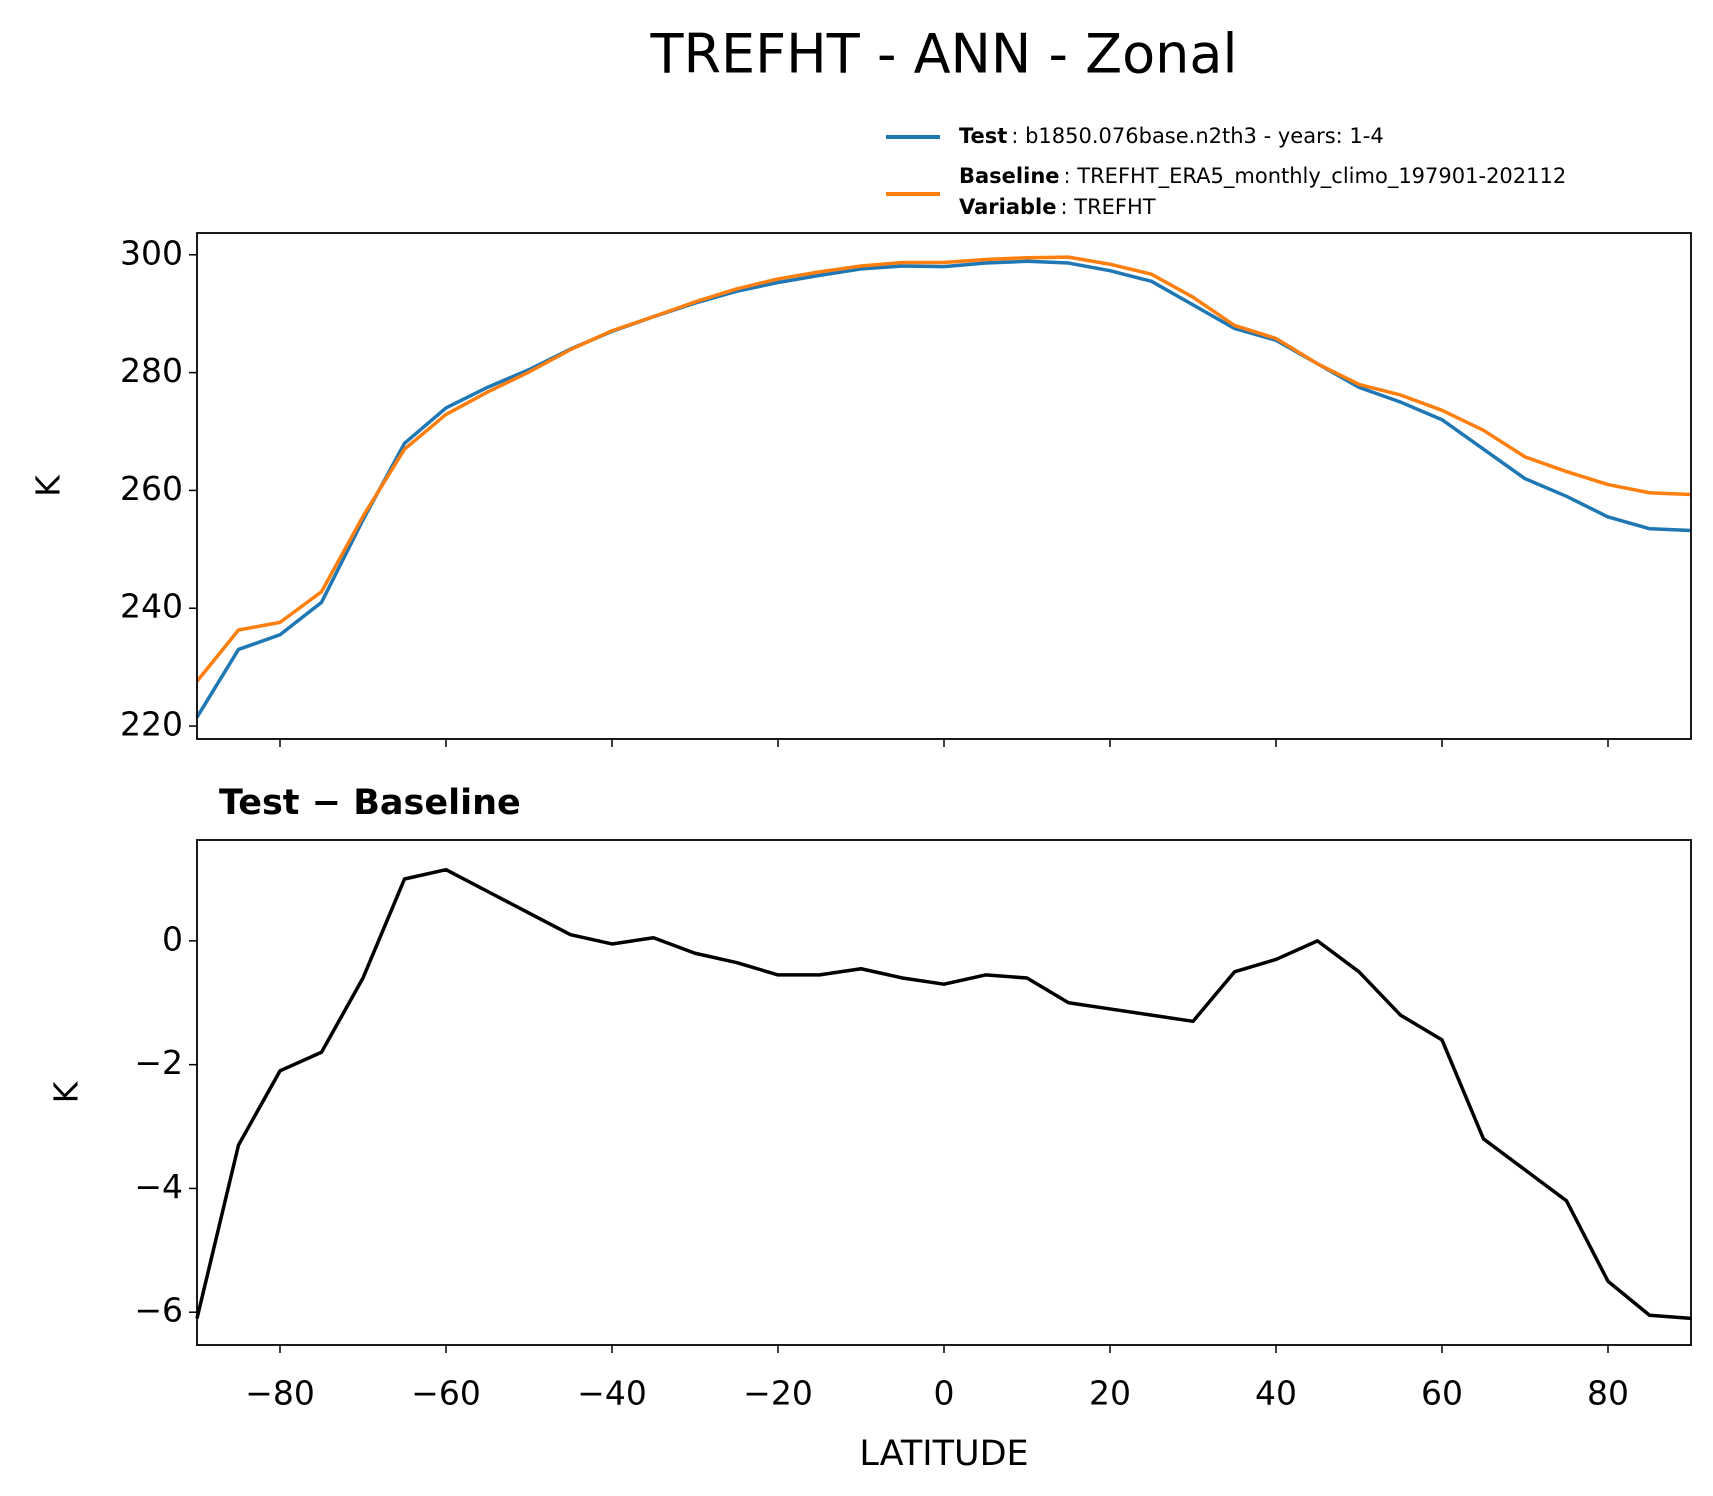 The image size is (1713, 1496). I want to click on x-tick-label: 40, so click(1276, 1393).